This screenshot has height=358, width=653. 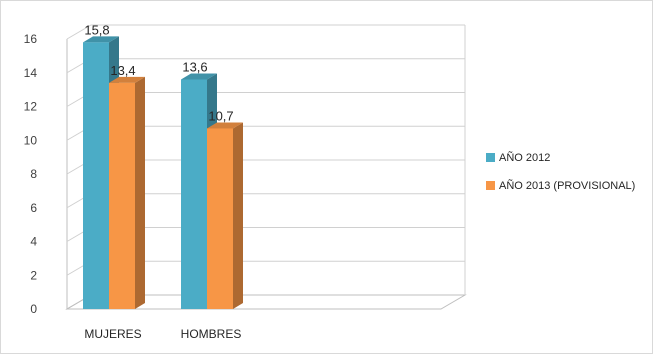 What do you see at coordinates (162, 334) in the screenshot?
I see `x-axis-ticks: MUJERES HOMBRES` at bounding box center [162, 334].